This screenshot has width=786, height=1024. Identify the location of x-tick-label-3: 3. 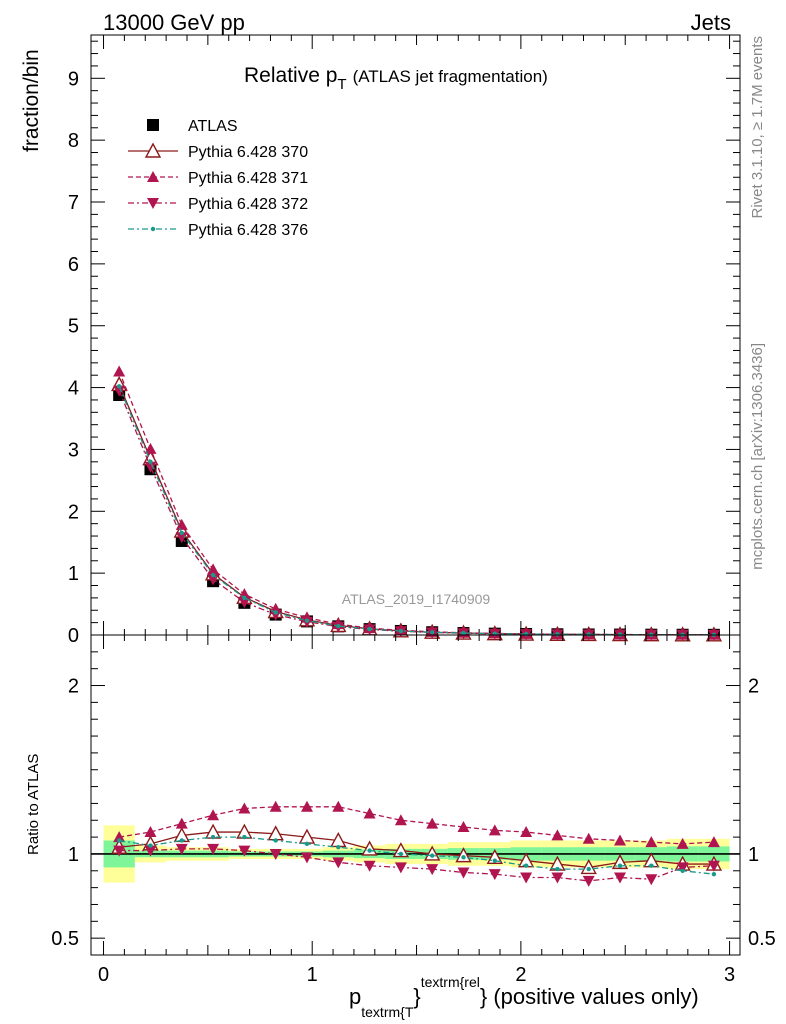
(729, 975).